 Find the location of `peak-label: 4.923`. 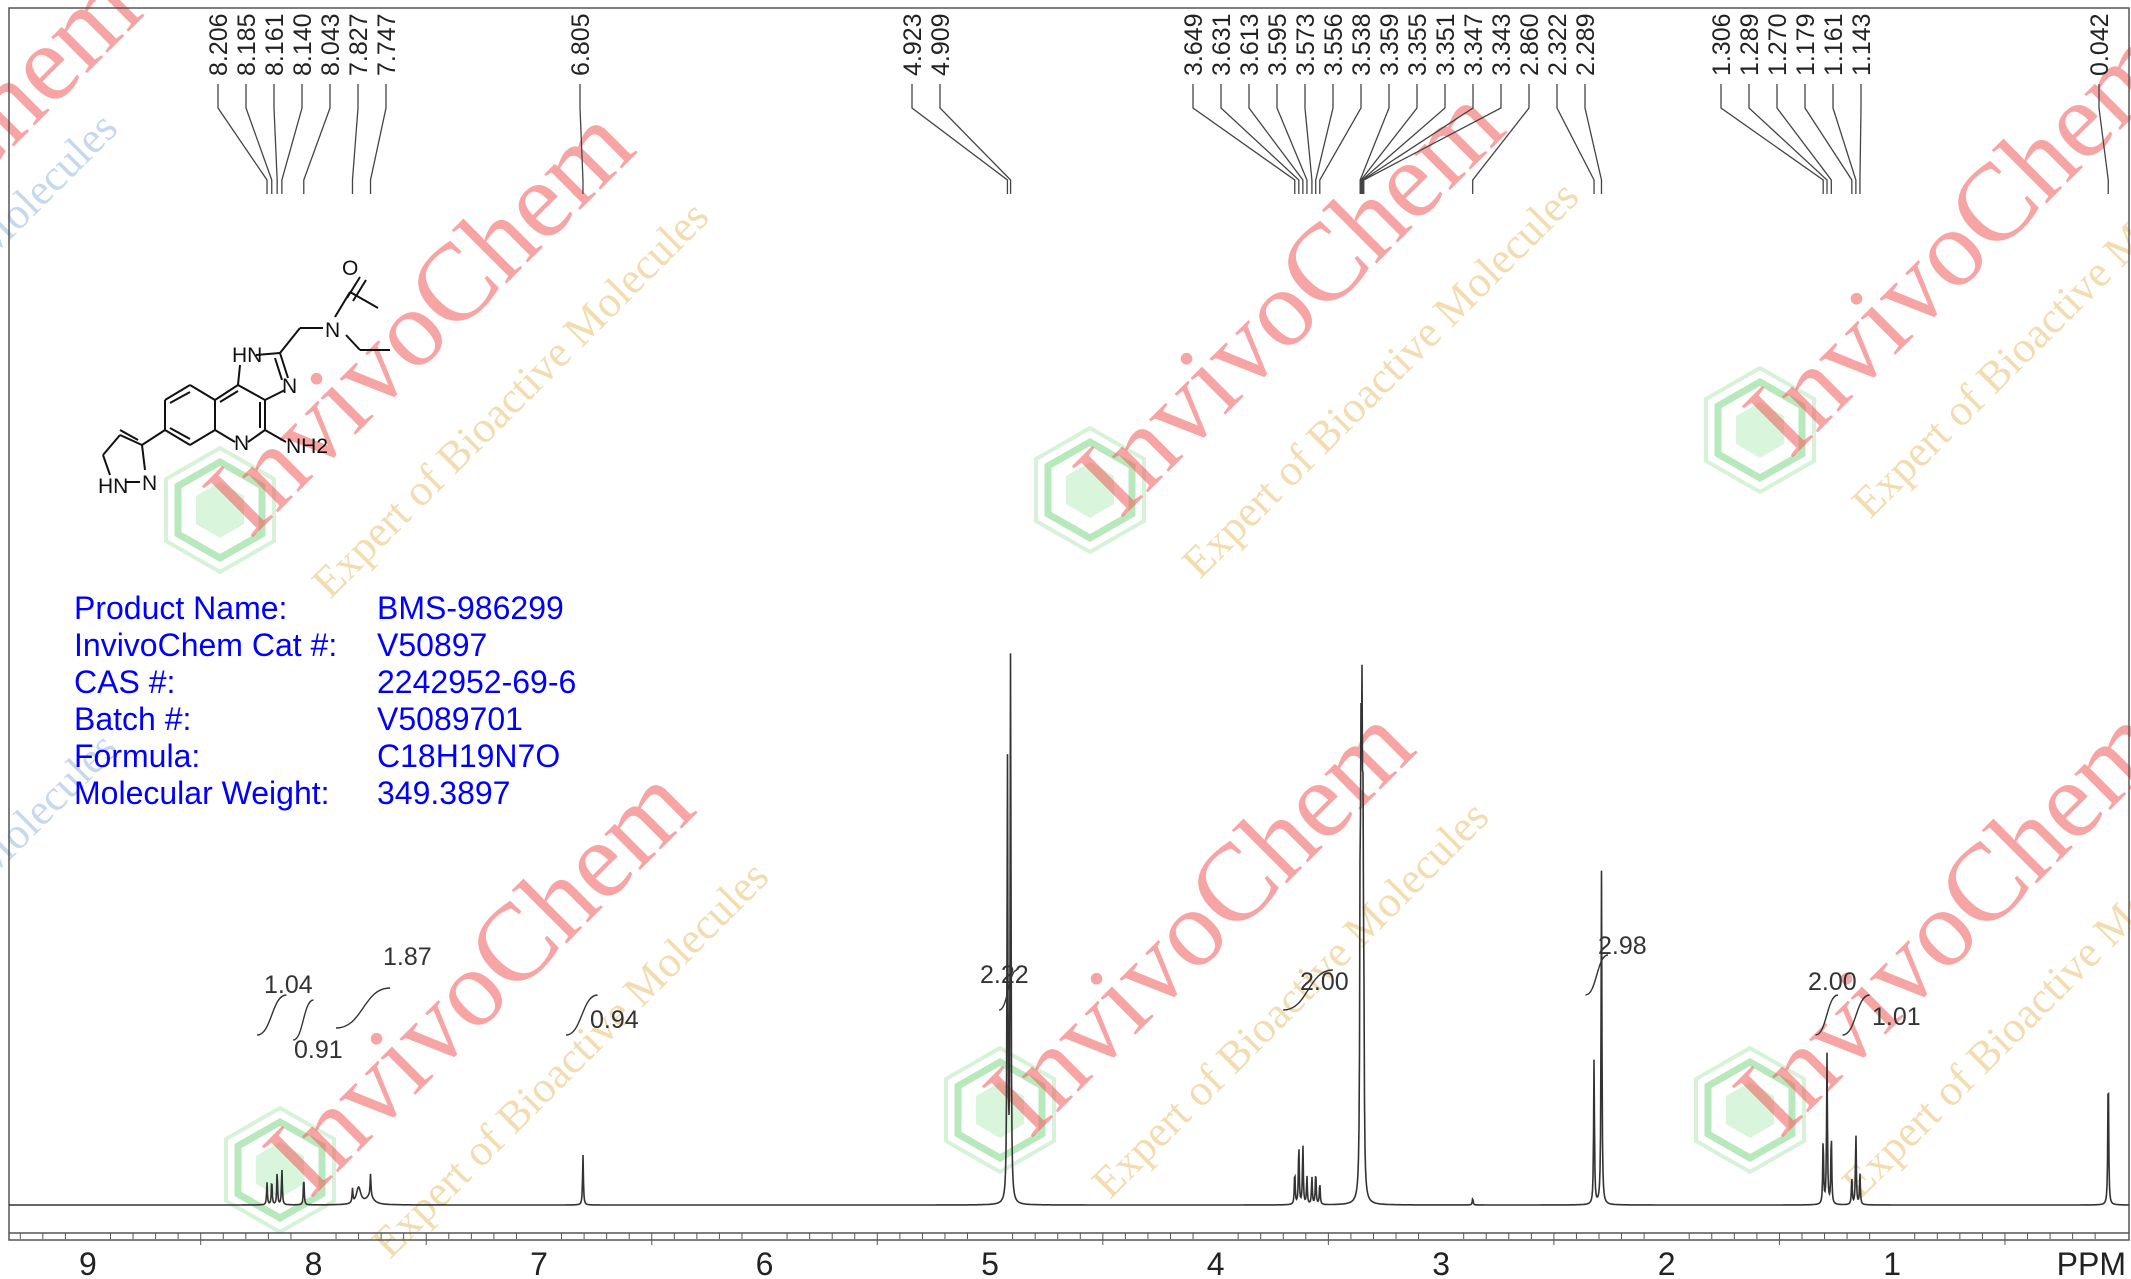

peak-label: 4.923 is located at coordinates (913, 44).